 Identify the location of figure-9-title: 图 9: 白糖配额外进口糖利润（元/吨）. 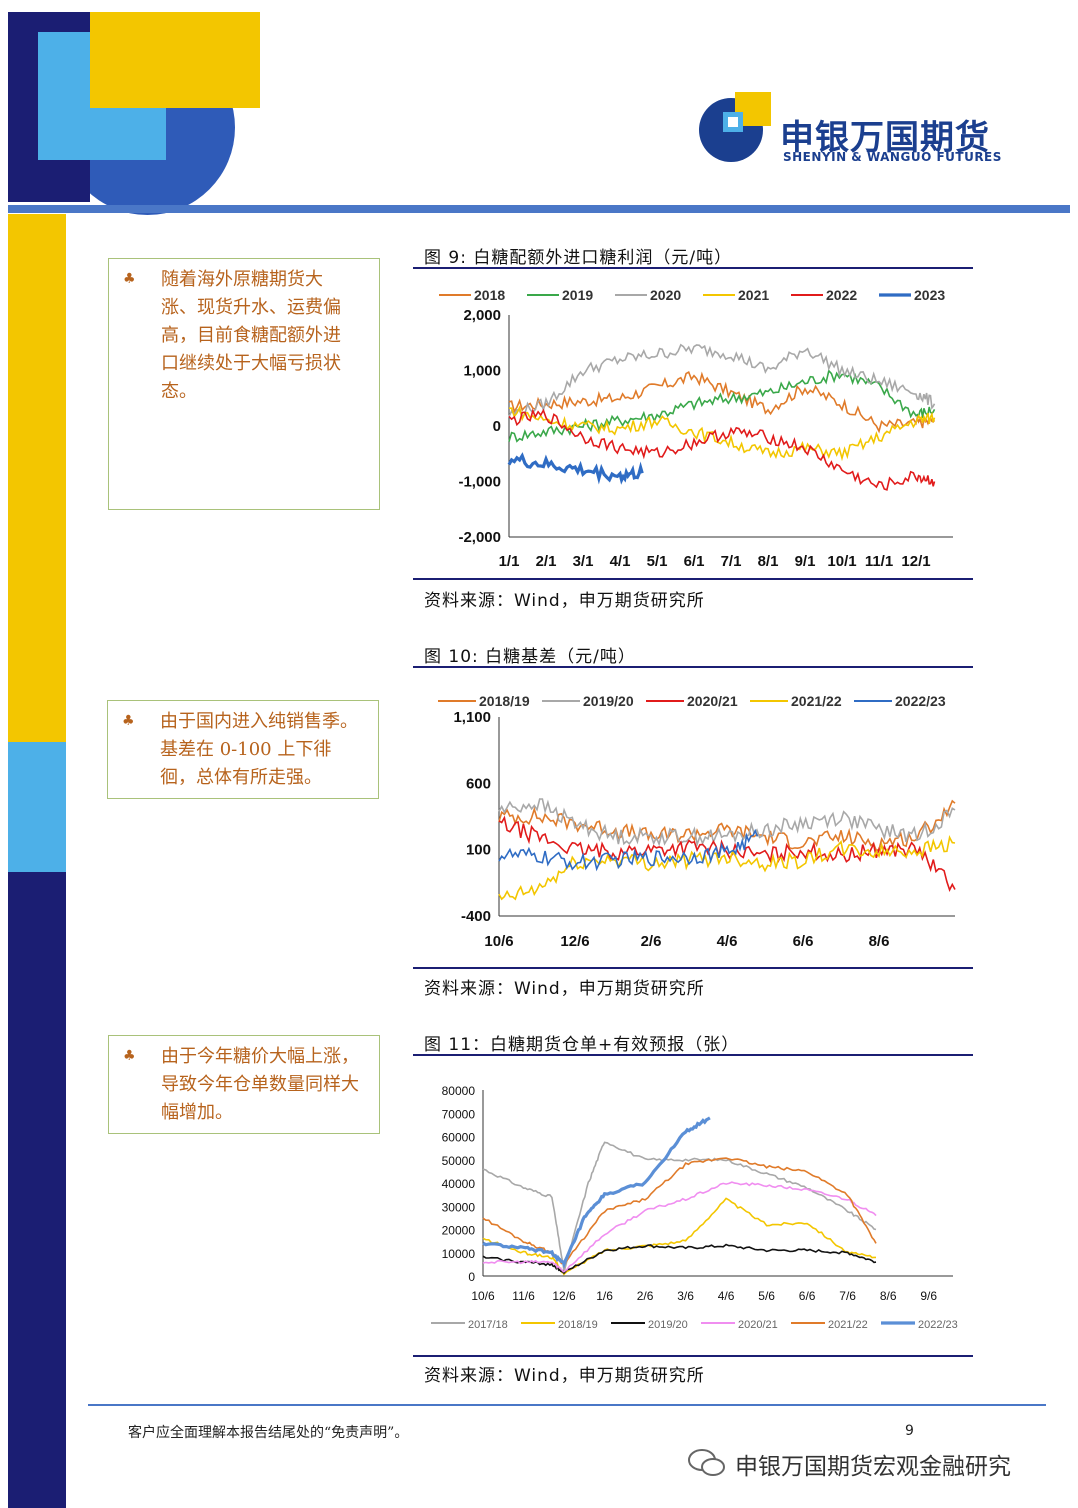
(578, 258).